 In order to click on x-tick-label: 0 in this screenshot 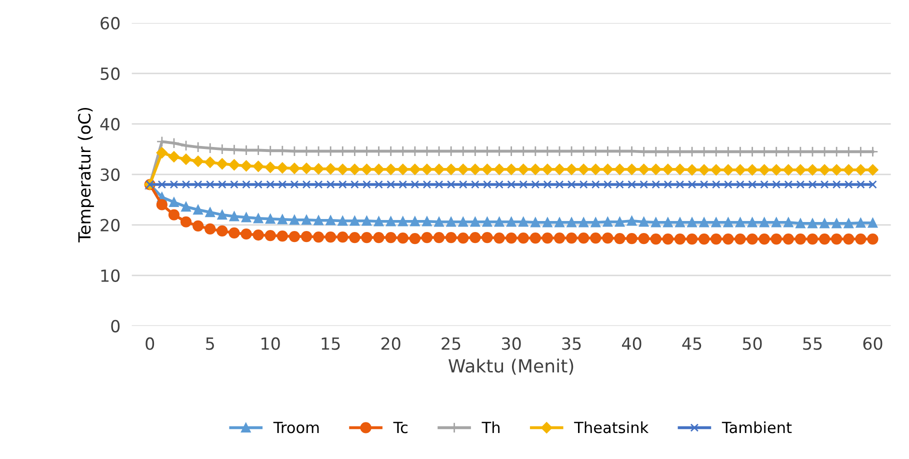, I will do `click(150, 343)`.